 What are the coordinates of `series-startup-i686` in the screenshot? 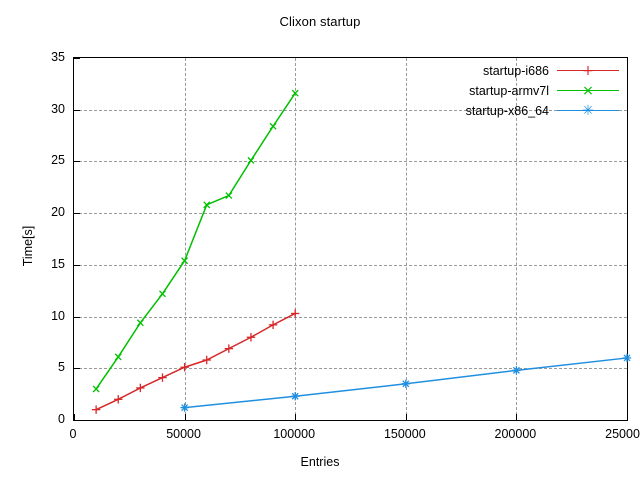 It's located at (195, 361).